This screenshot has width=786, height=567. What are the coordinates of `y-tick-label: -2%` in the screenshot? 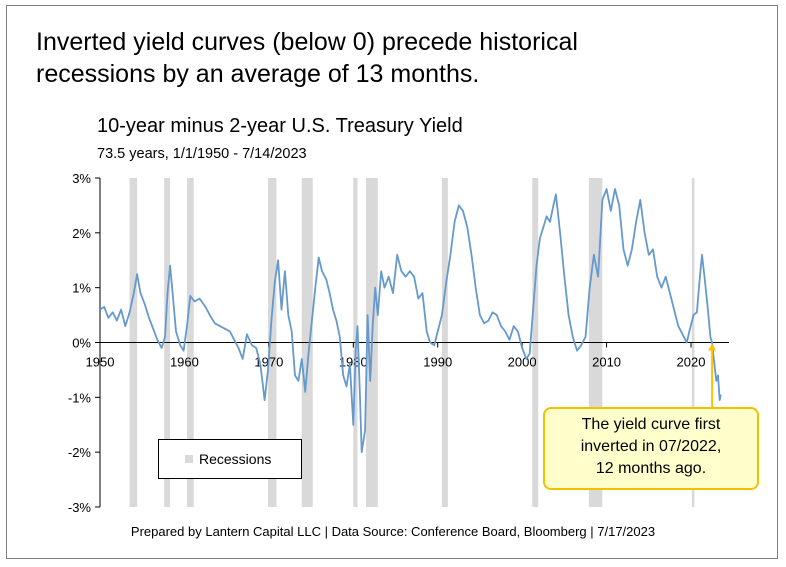 It's located at (80, 452).